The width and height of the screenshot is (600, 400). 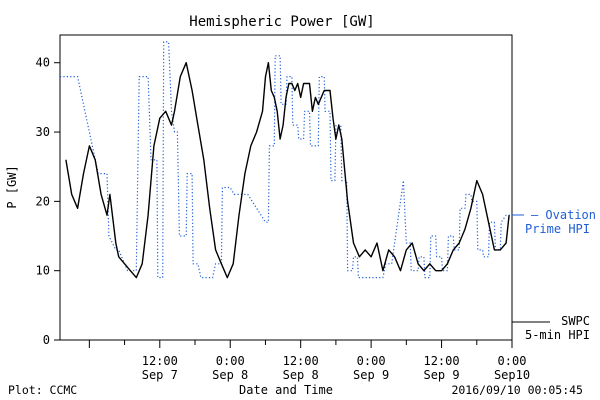 I want to click on x-axis-label: Date and Time, so click(x=286, y=390).